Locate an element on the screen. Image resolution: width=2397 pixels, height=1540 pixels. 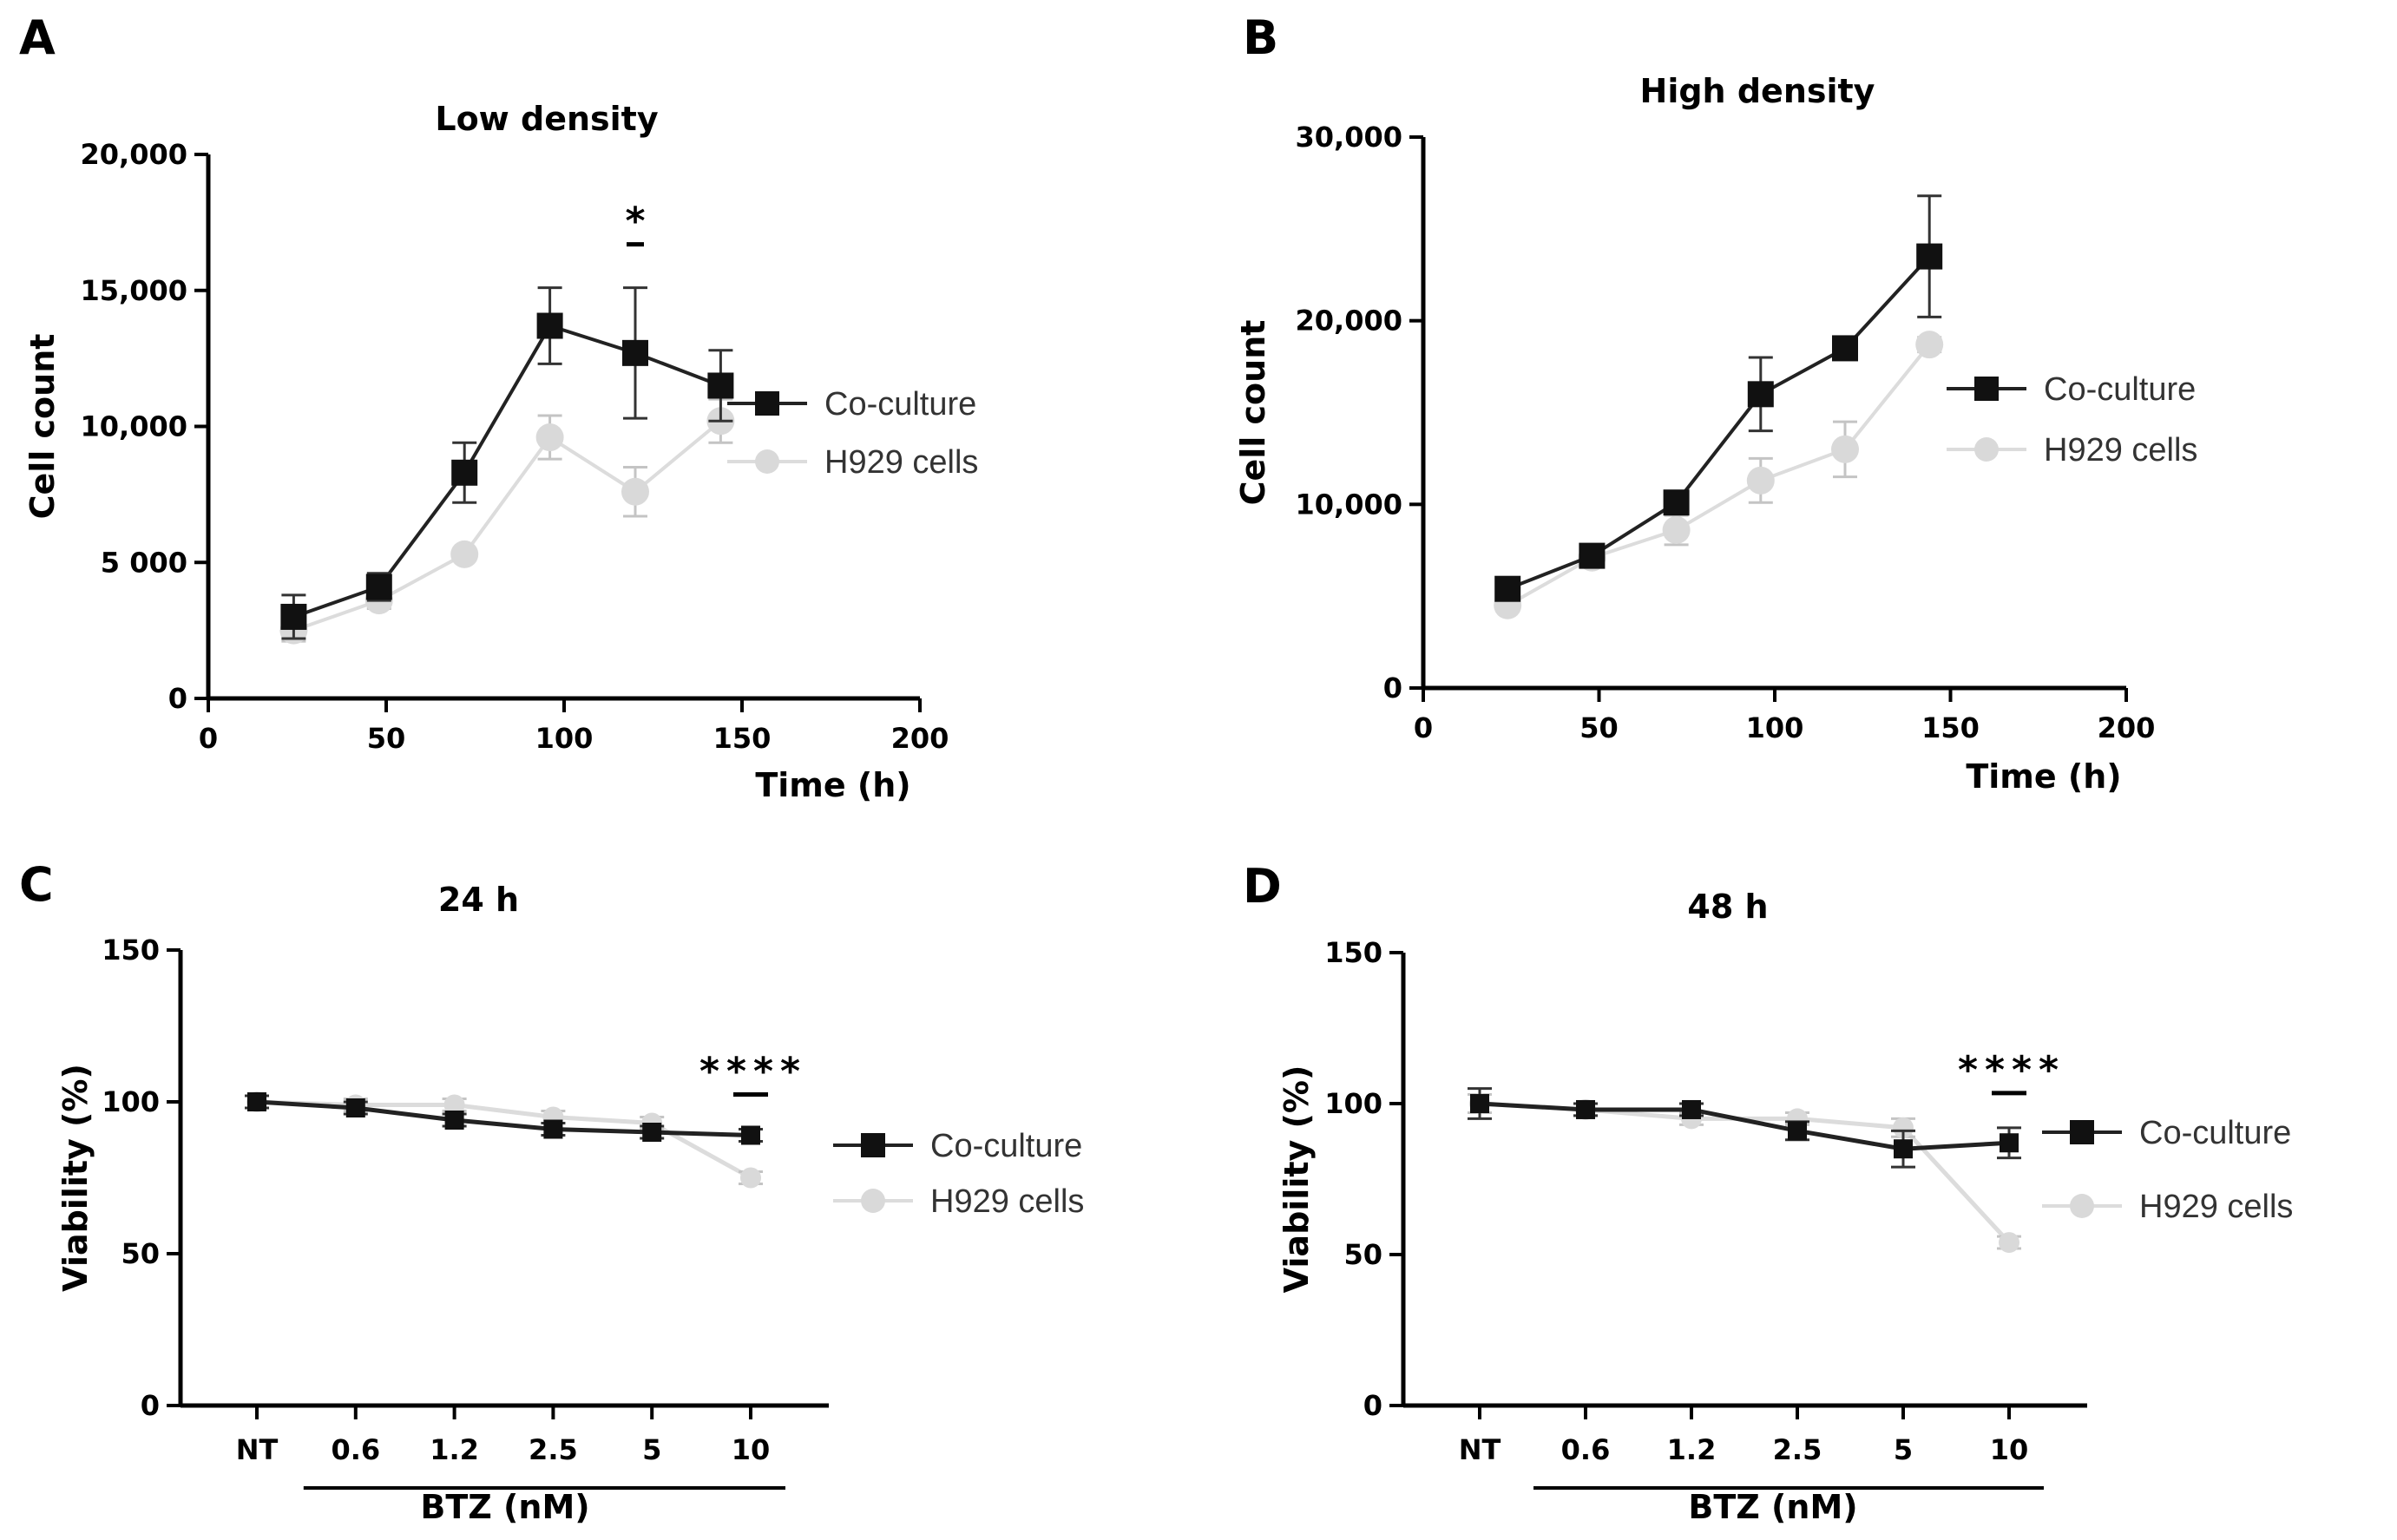
chart-title: 24 h is located at coordinates (479, 900).